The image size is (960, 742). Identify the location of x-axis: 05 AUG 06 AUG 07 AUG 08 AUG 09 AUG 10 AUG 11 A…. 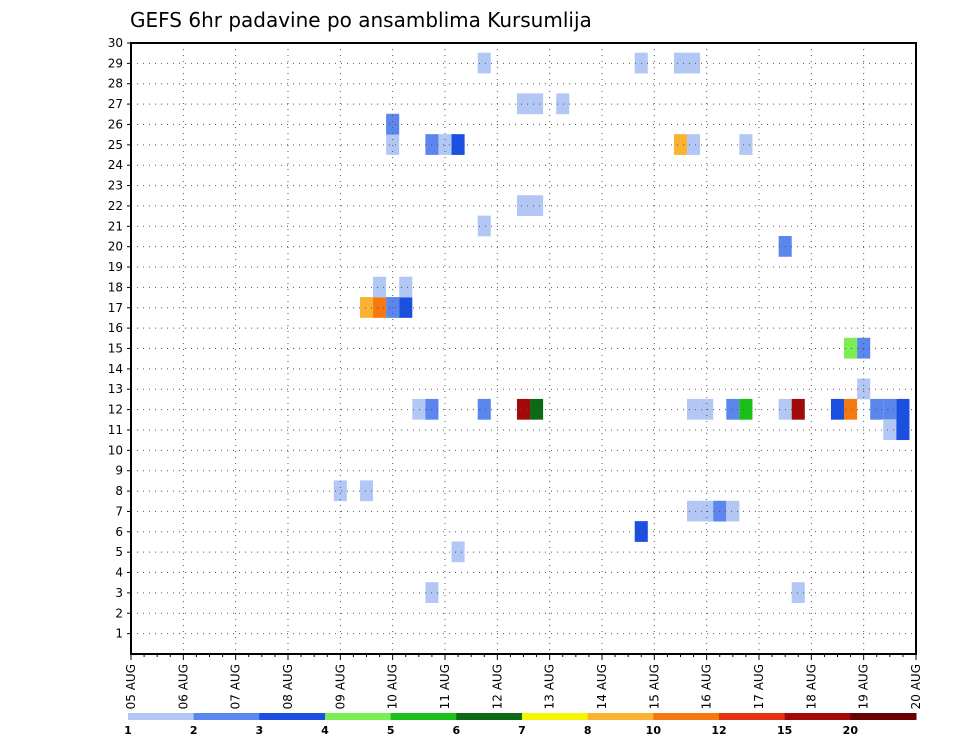
(523, 681).